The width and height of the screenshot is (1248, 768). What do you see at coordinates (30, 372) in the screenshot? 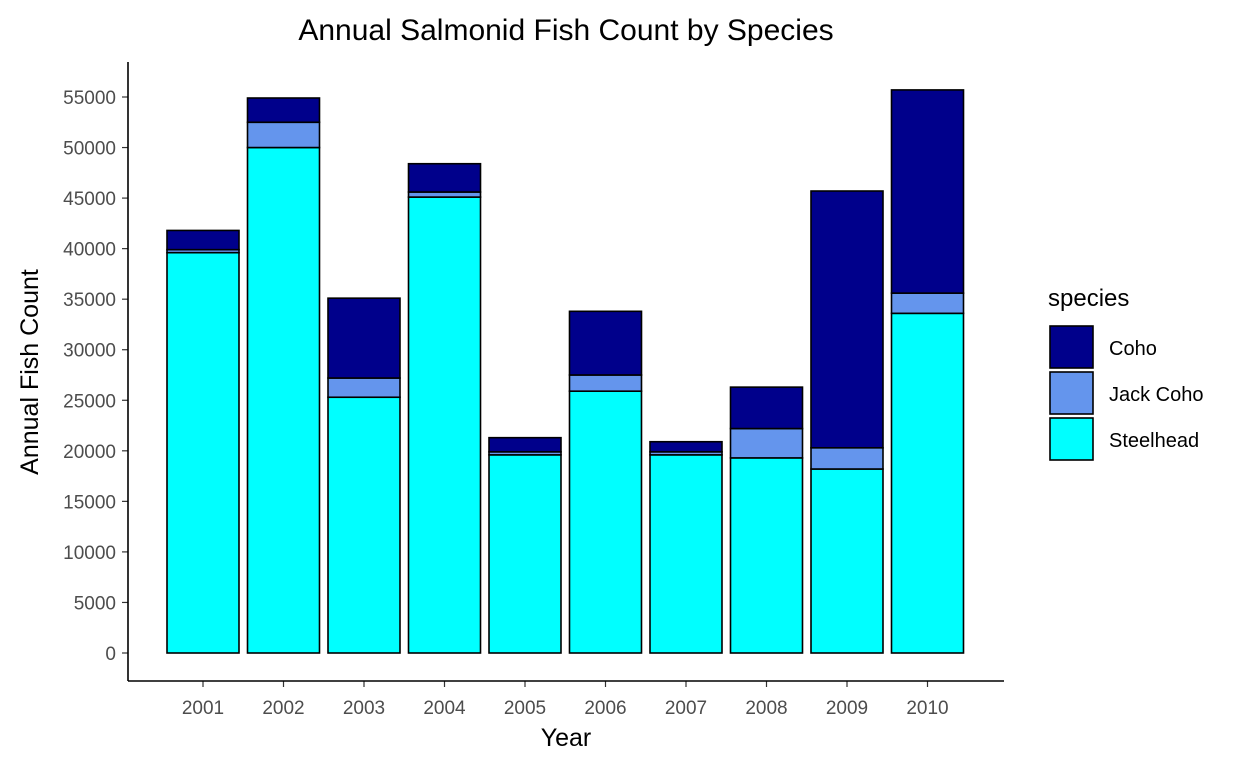
I see `y-axis-label: Annual Fish Count` at bounding box center [30, 372].